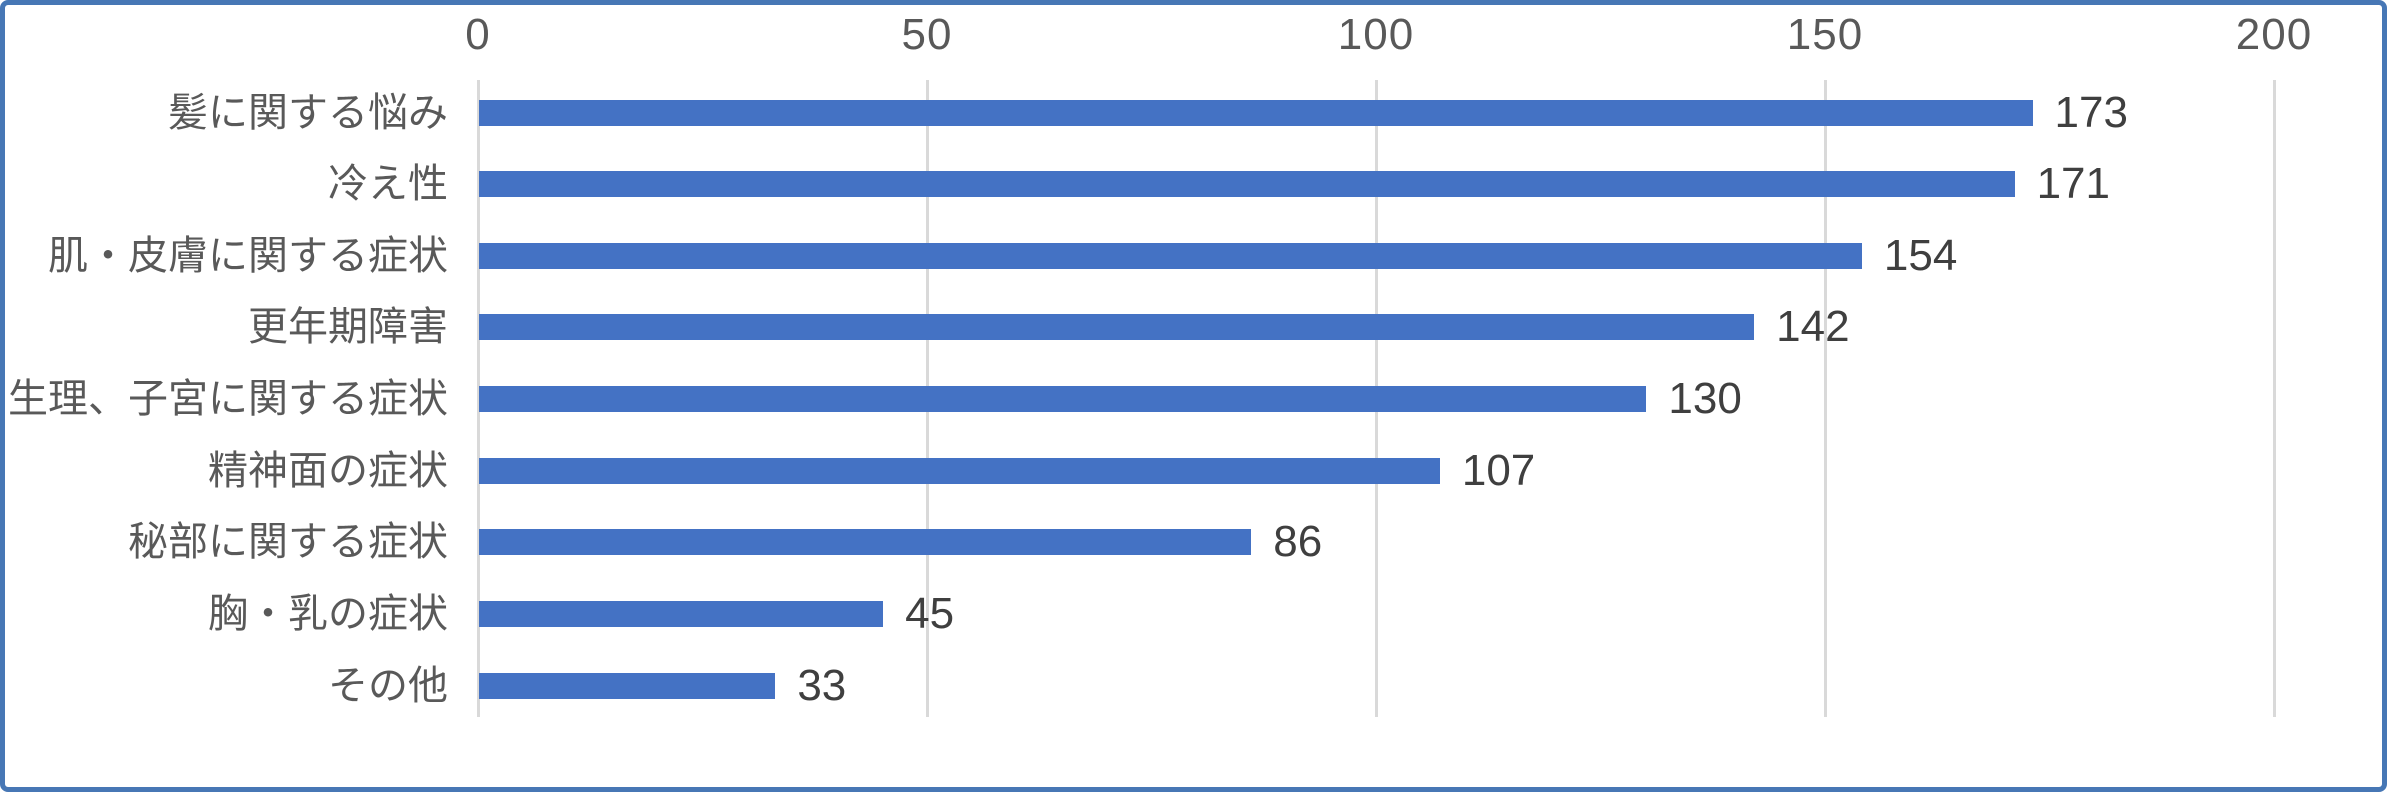 The width and height of the screenshot is (2387, 792). I want to click on category-label: その他, so click(388, 685).